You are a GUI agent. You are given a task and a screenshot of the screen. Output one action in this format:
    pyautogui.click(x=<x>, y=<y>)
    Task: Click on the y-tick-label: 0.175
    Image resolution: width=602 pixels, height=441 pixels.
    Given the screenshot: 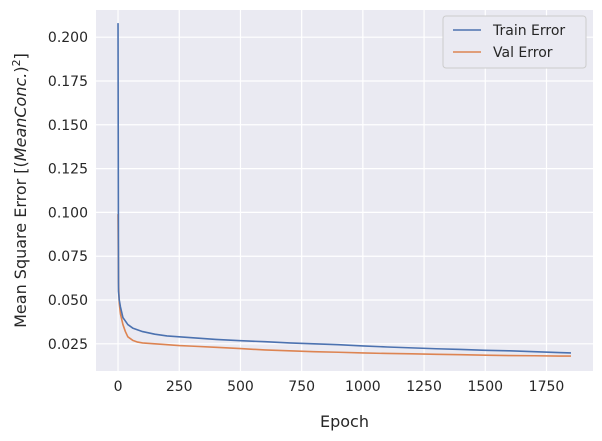 What is the action you would take?
    pyautogui.click(x=68, y=82)
    